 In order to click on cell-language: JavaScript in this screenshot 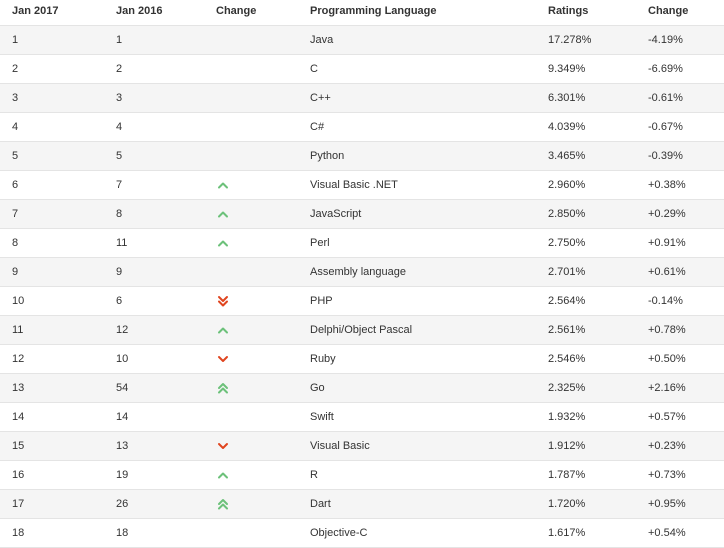, I will do `click(417, 213)`.